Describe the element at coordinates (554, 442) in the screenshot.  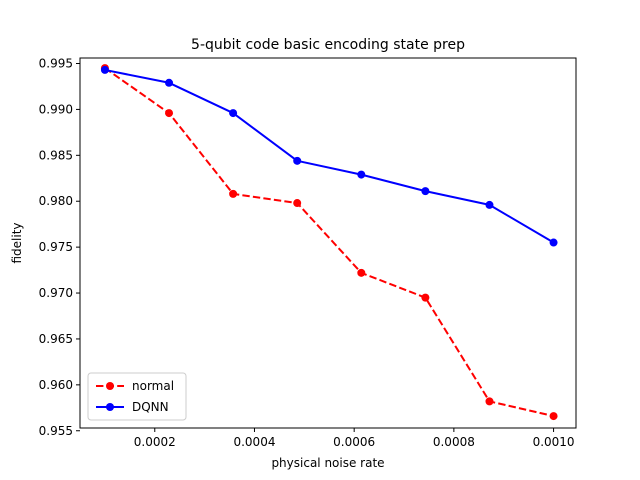
I see `x-tick-label: 0.0010` at that location.